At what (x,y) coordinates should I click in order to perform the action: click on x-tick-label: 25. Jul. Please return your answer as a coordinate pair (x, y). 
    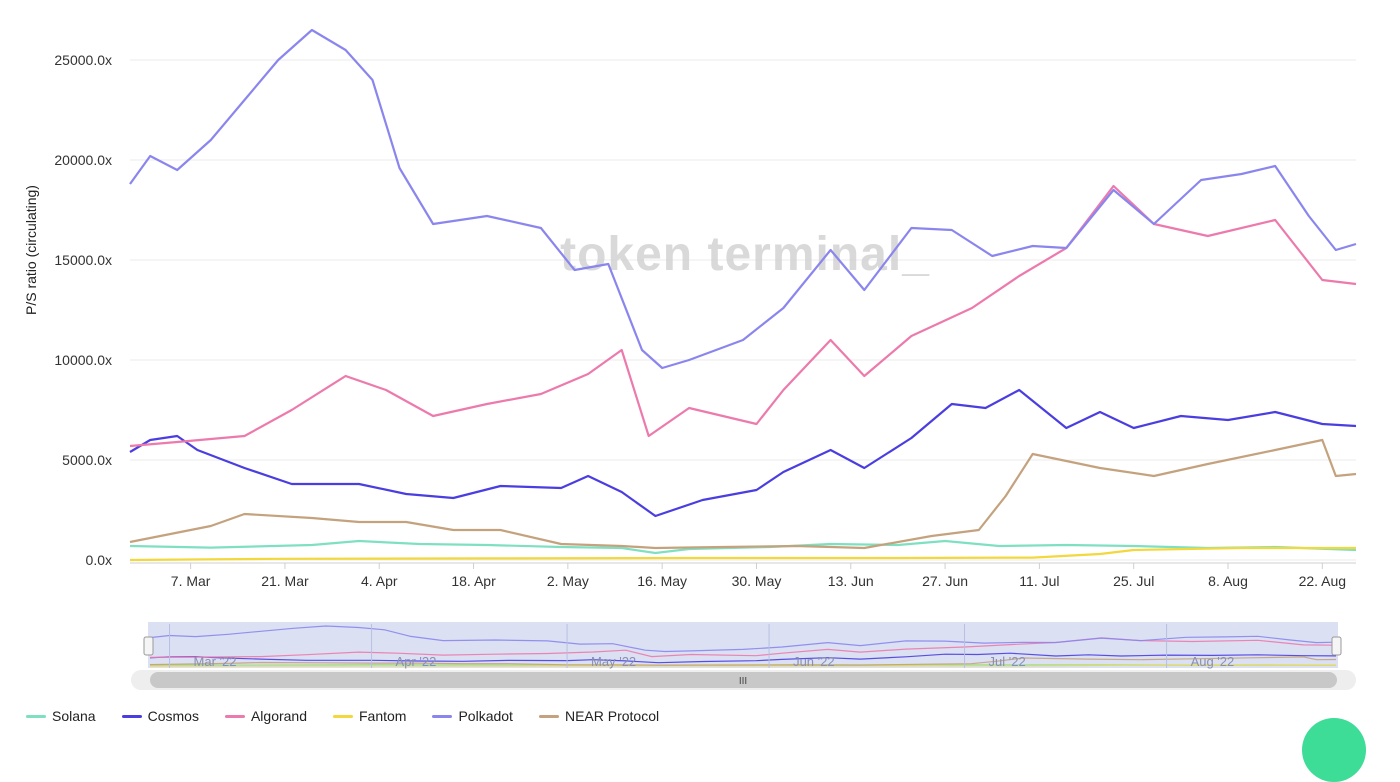
    Looking at the image, I should click on (1133, 581).